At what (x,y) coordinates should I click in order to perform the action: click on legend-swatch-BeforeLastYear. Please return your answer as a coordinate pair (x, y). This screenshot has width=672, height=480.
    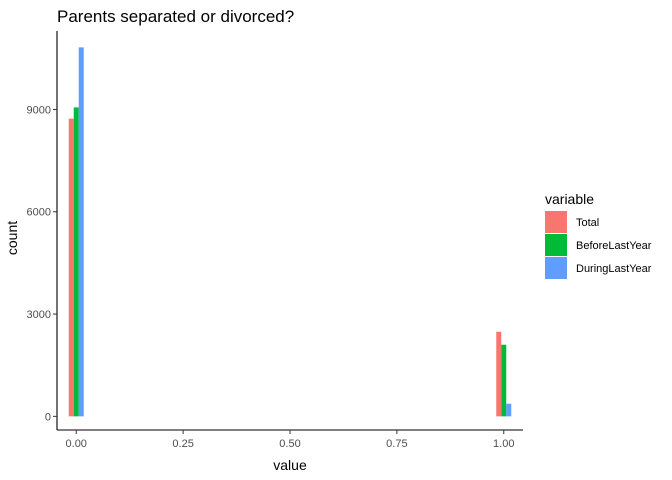
    Looking at the image, I should click on (556, 245).